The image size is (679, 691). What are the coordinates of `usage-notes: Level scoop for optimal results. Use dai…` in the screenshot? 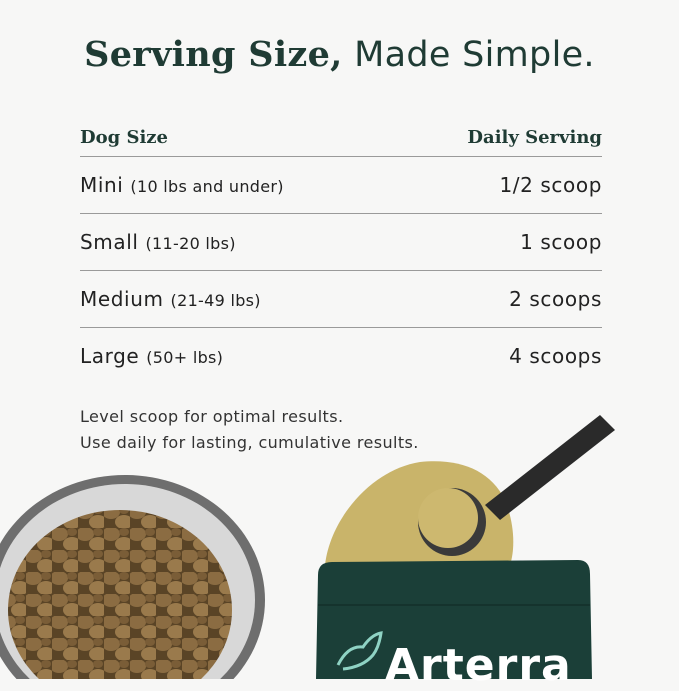 It's located at (249, 430).